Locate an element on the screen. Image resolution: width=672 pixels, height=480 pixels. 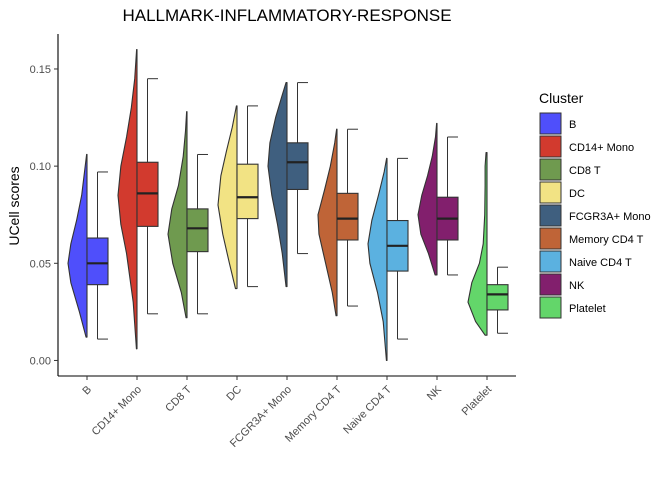
legend-title: Cluster is located at coordinates (561, 98).